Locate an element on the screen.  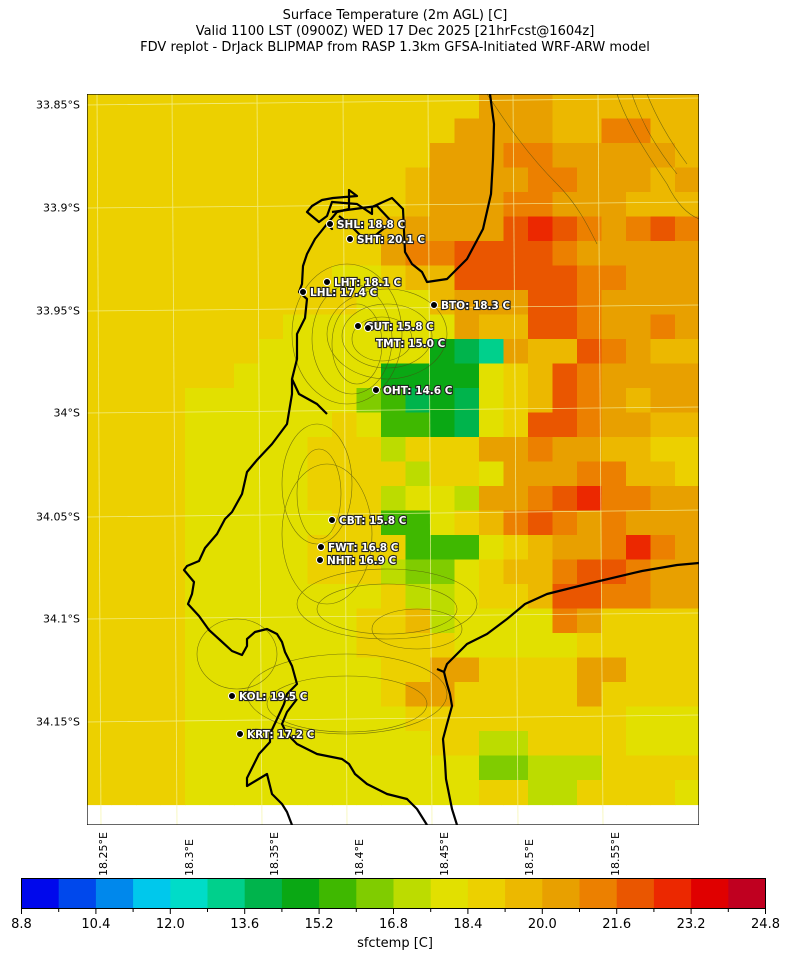
station-shl: SHL: 18.8 C is located at coordinates (366, 225).